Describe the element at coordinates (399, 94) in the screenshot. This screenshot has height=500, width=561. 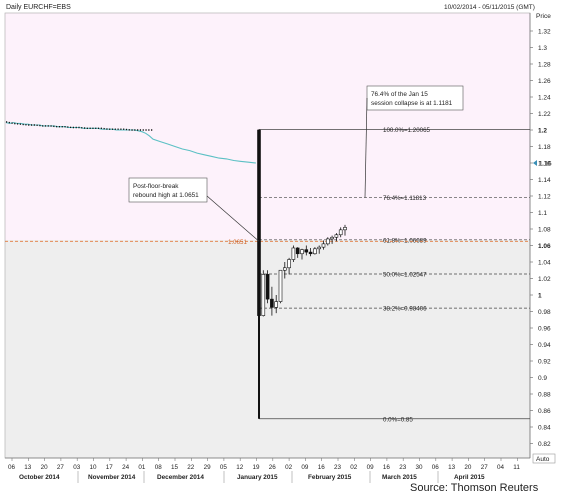
I see `annotation-76-4-text: 76.4% of the Jan 15` at that location.